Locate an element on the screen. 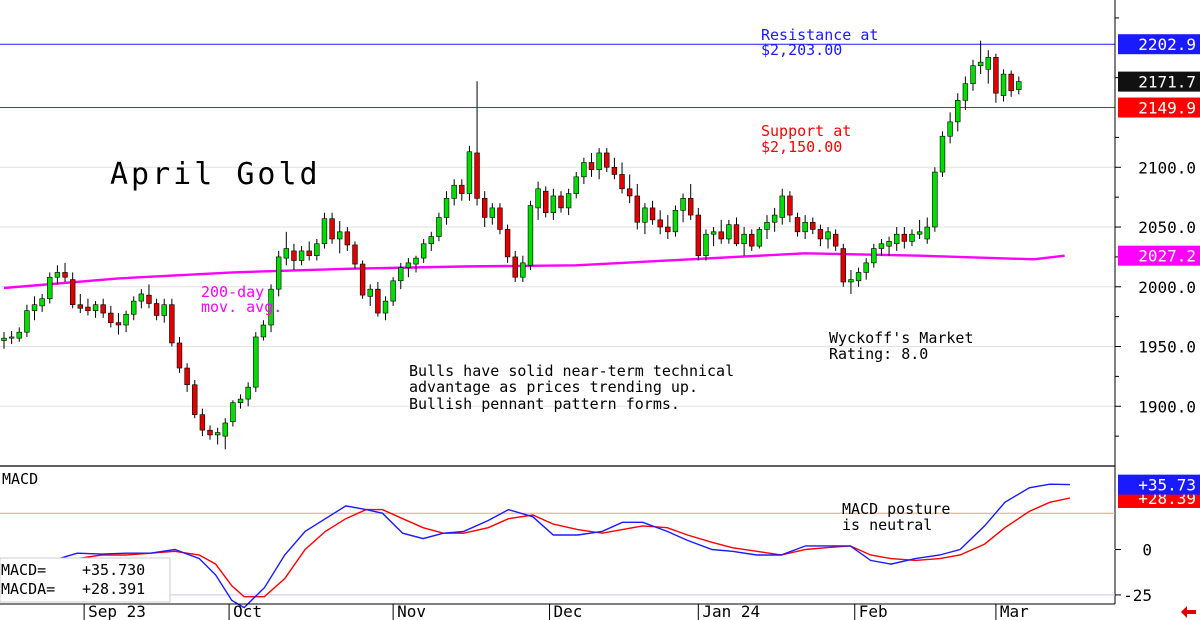 This screenshot has height=620, width=1200. time-tick-label: Dec is located at coordinates (568, 611).